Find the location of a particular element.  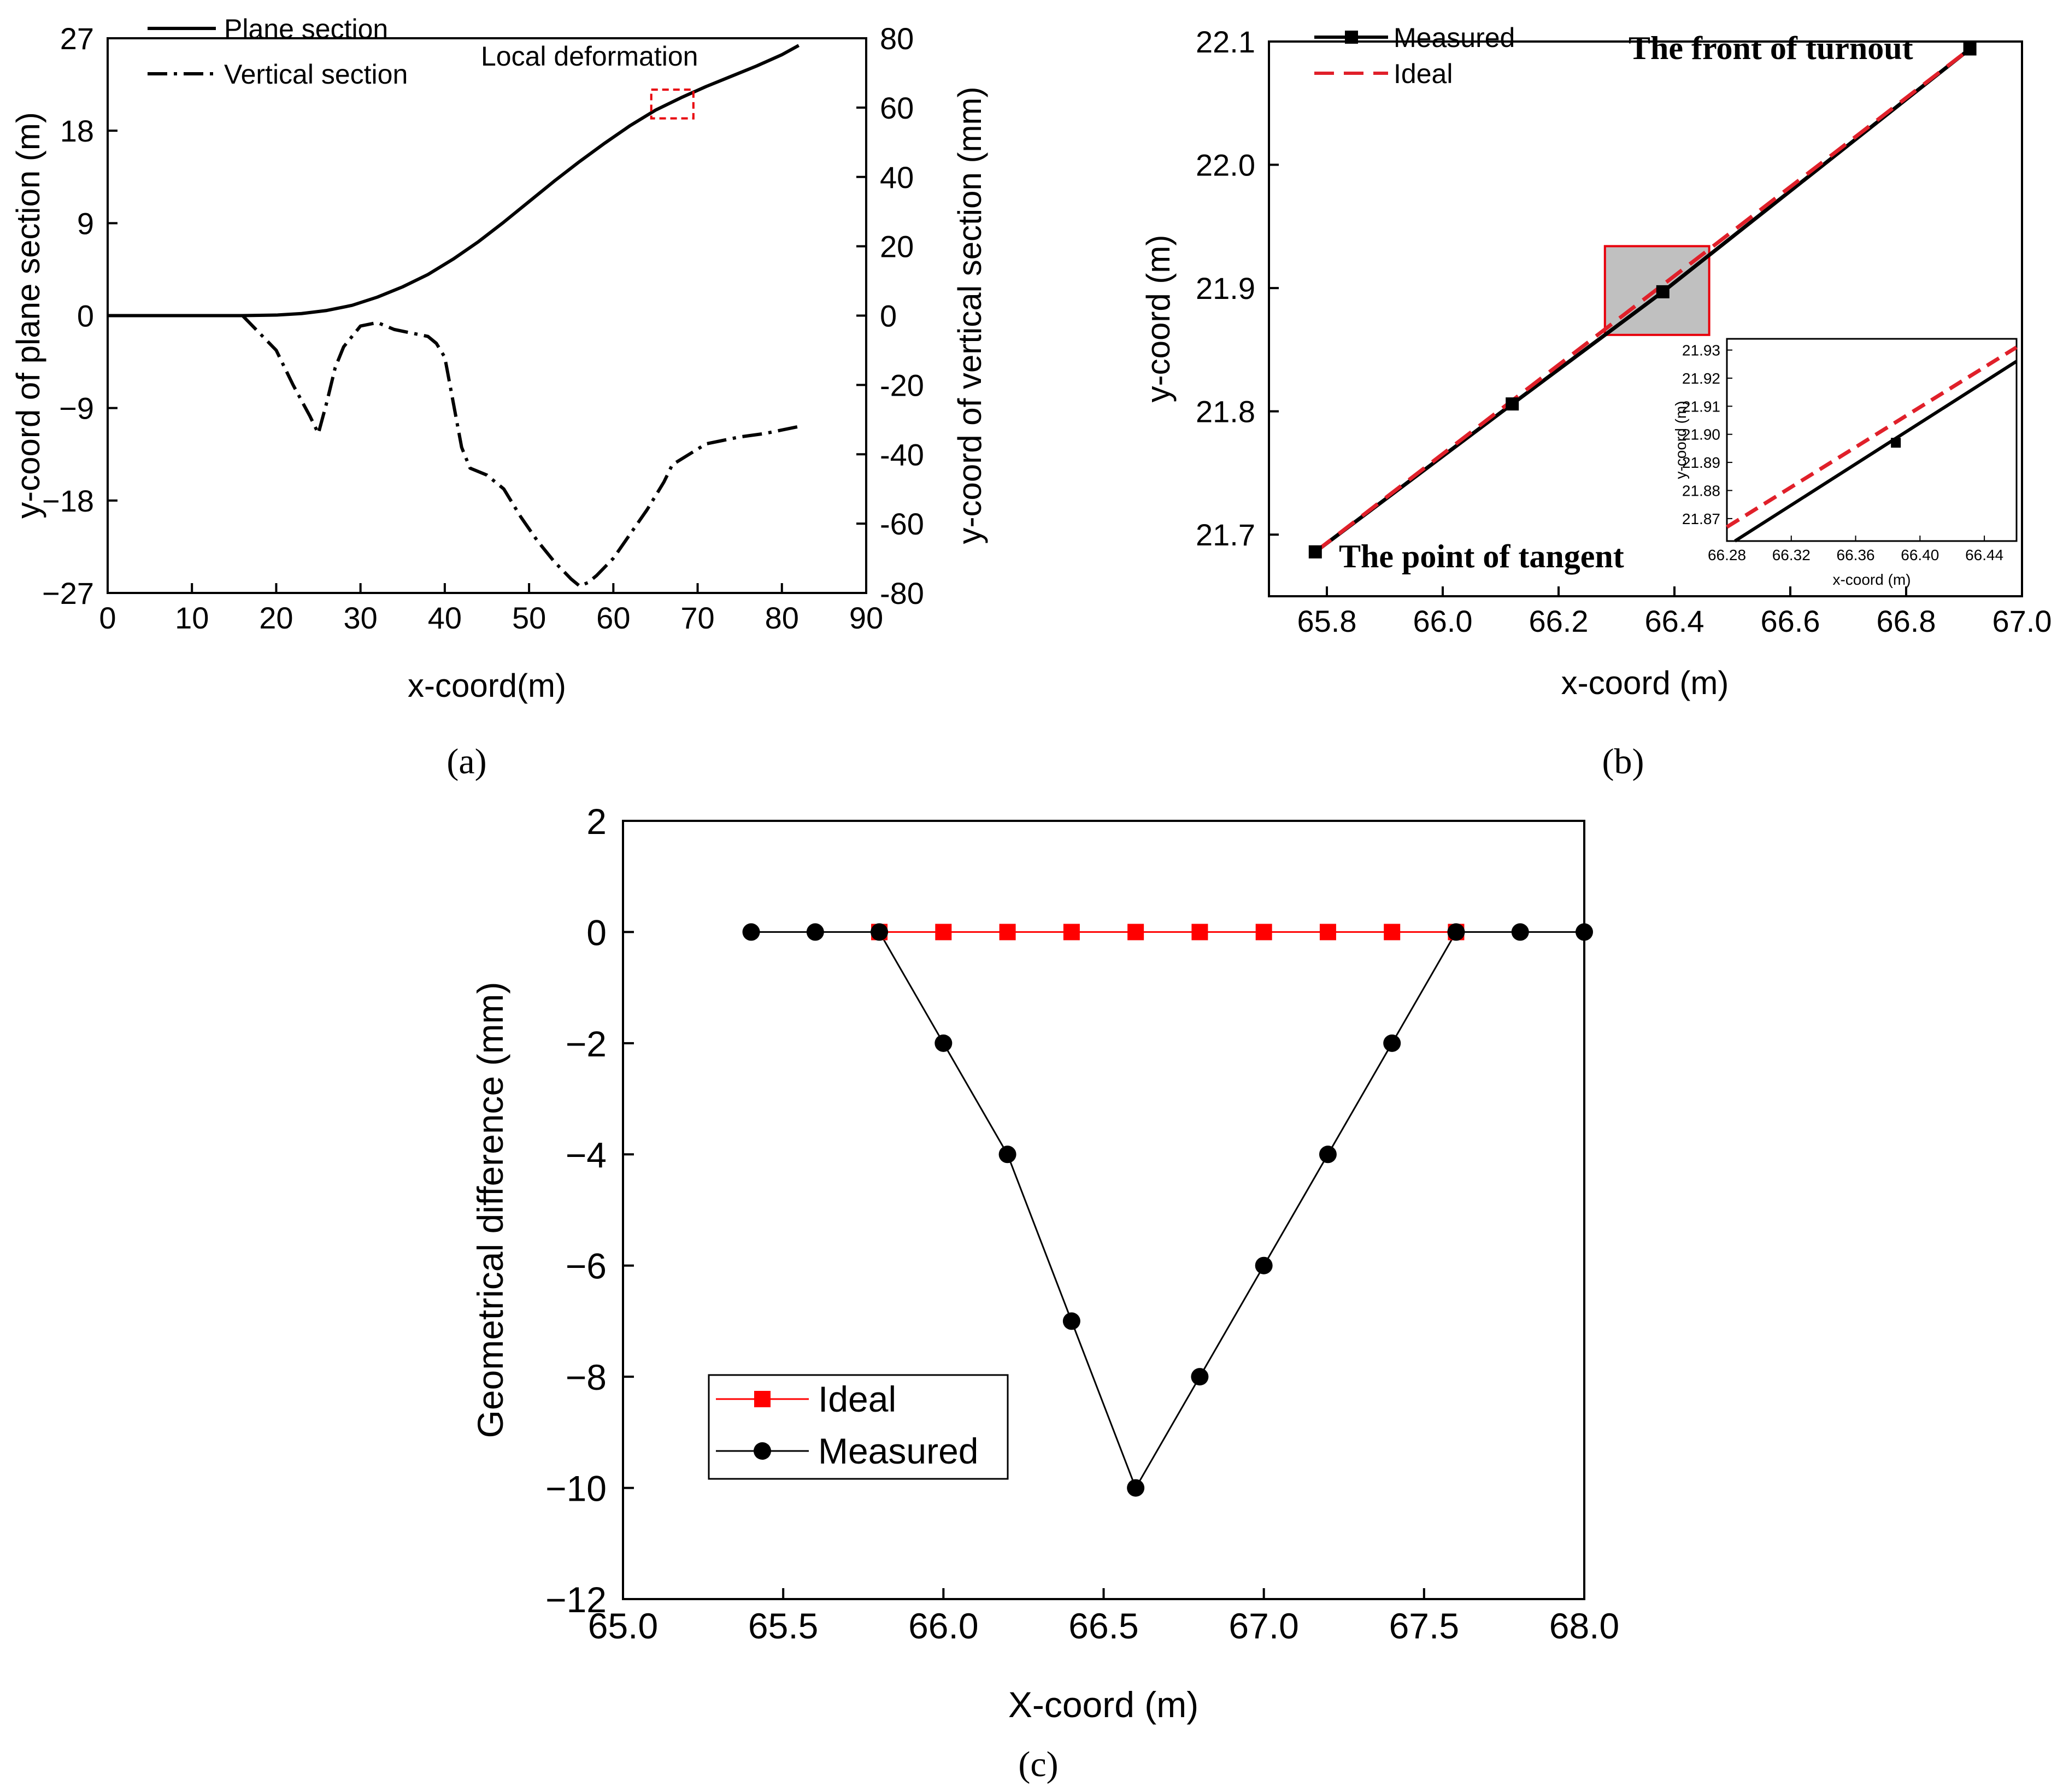

y-tick-label-right: -80 is located at coordinates (902, 593).